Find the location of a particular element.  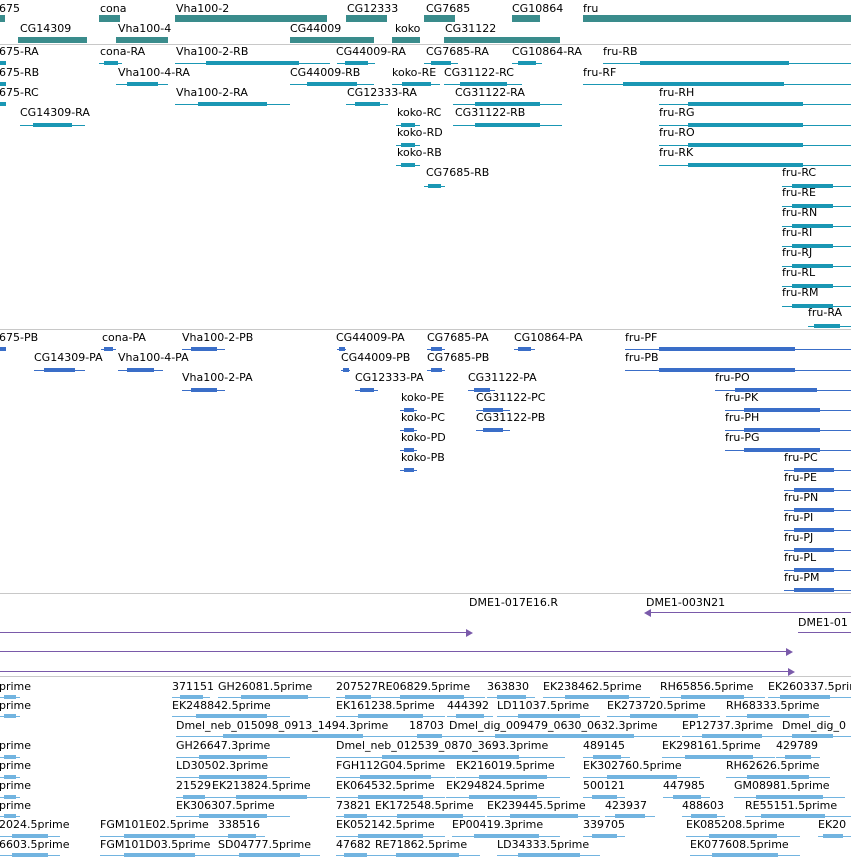

track-separator is located at coordinates (425, 44).